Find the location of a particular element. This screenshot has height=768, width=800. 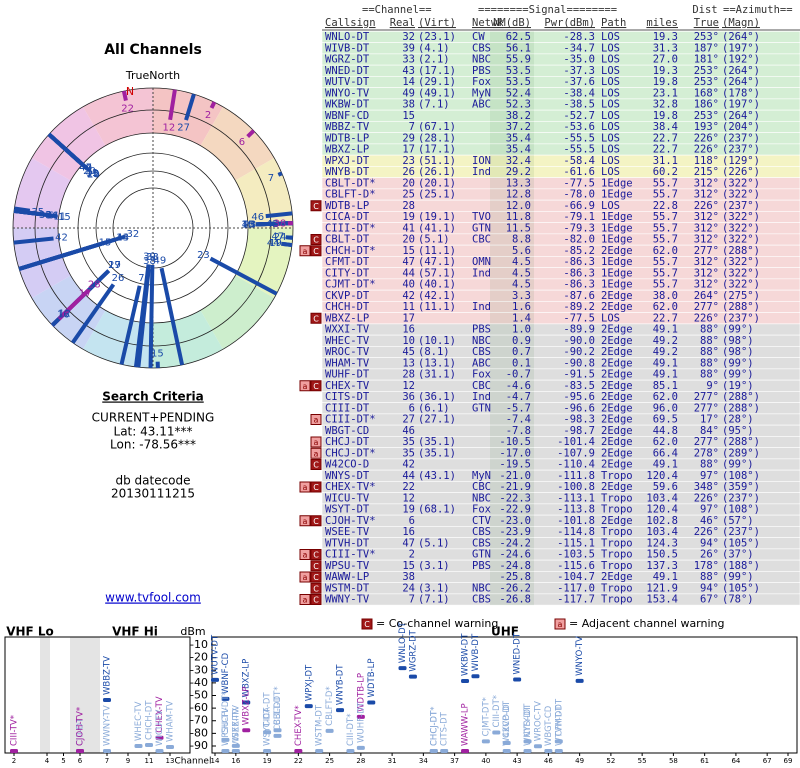

warning-letter: C is located at coordinates (316, 487).